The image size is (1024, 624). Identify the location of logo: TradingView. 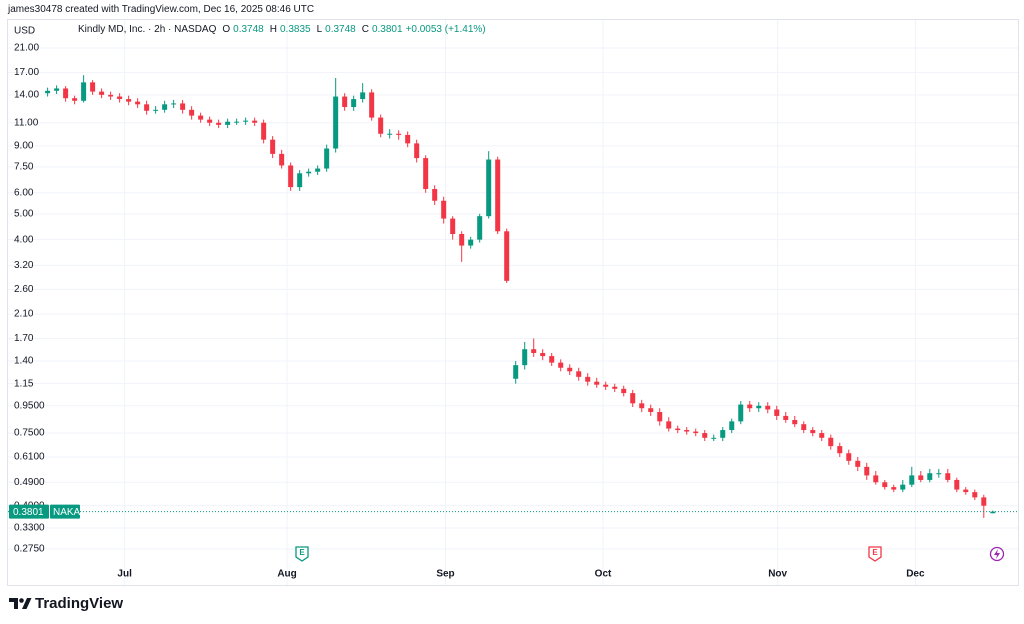
(66, 603).